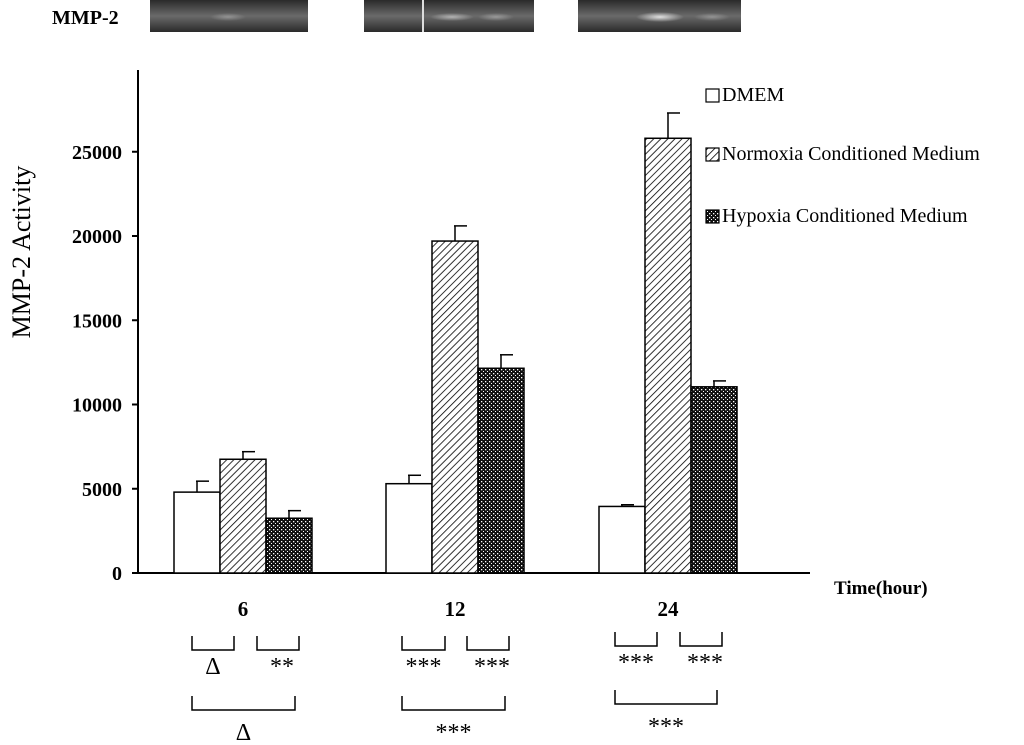 The width and height of the screenshot is (1024, 745). What do you see at coordinates (669, 609) in the screenshot?
I see `x-tick-label: 24` at bounding box center [669, 609].